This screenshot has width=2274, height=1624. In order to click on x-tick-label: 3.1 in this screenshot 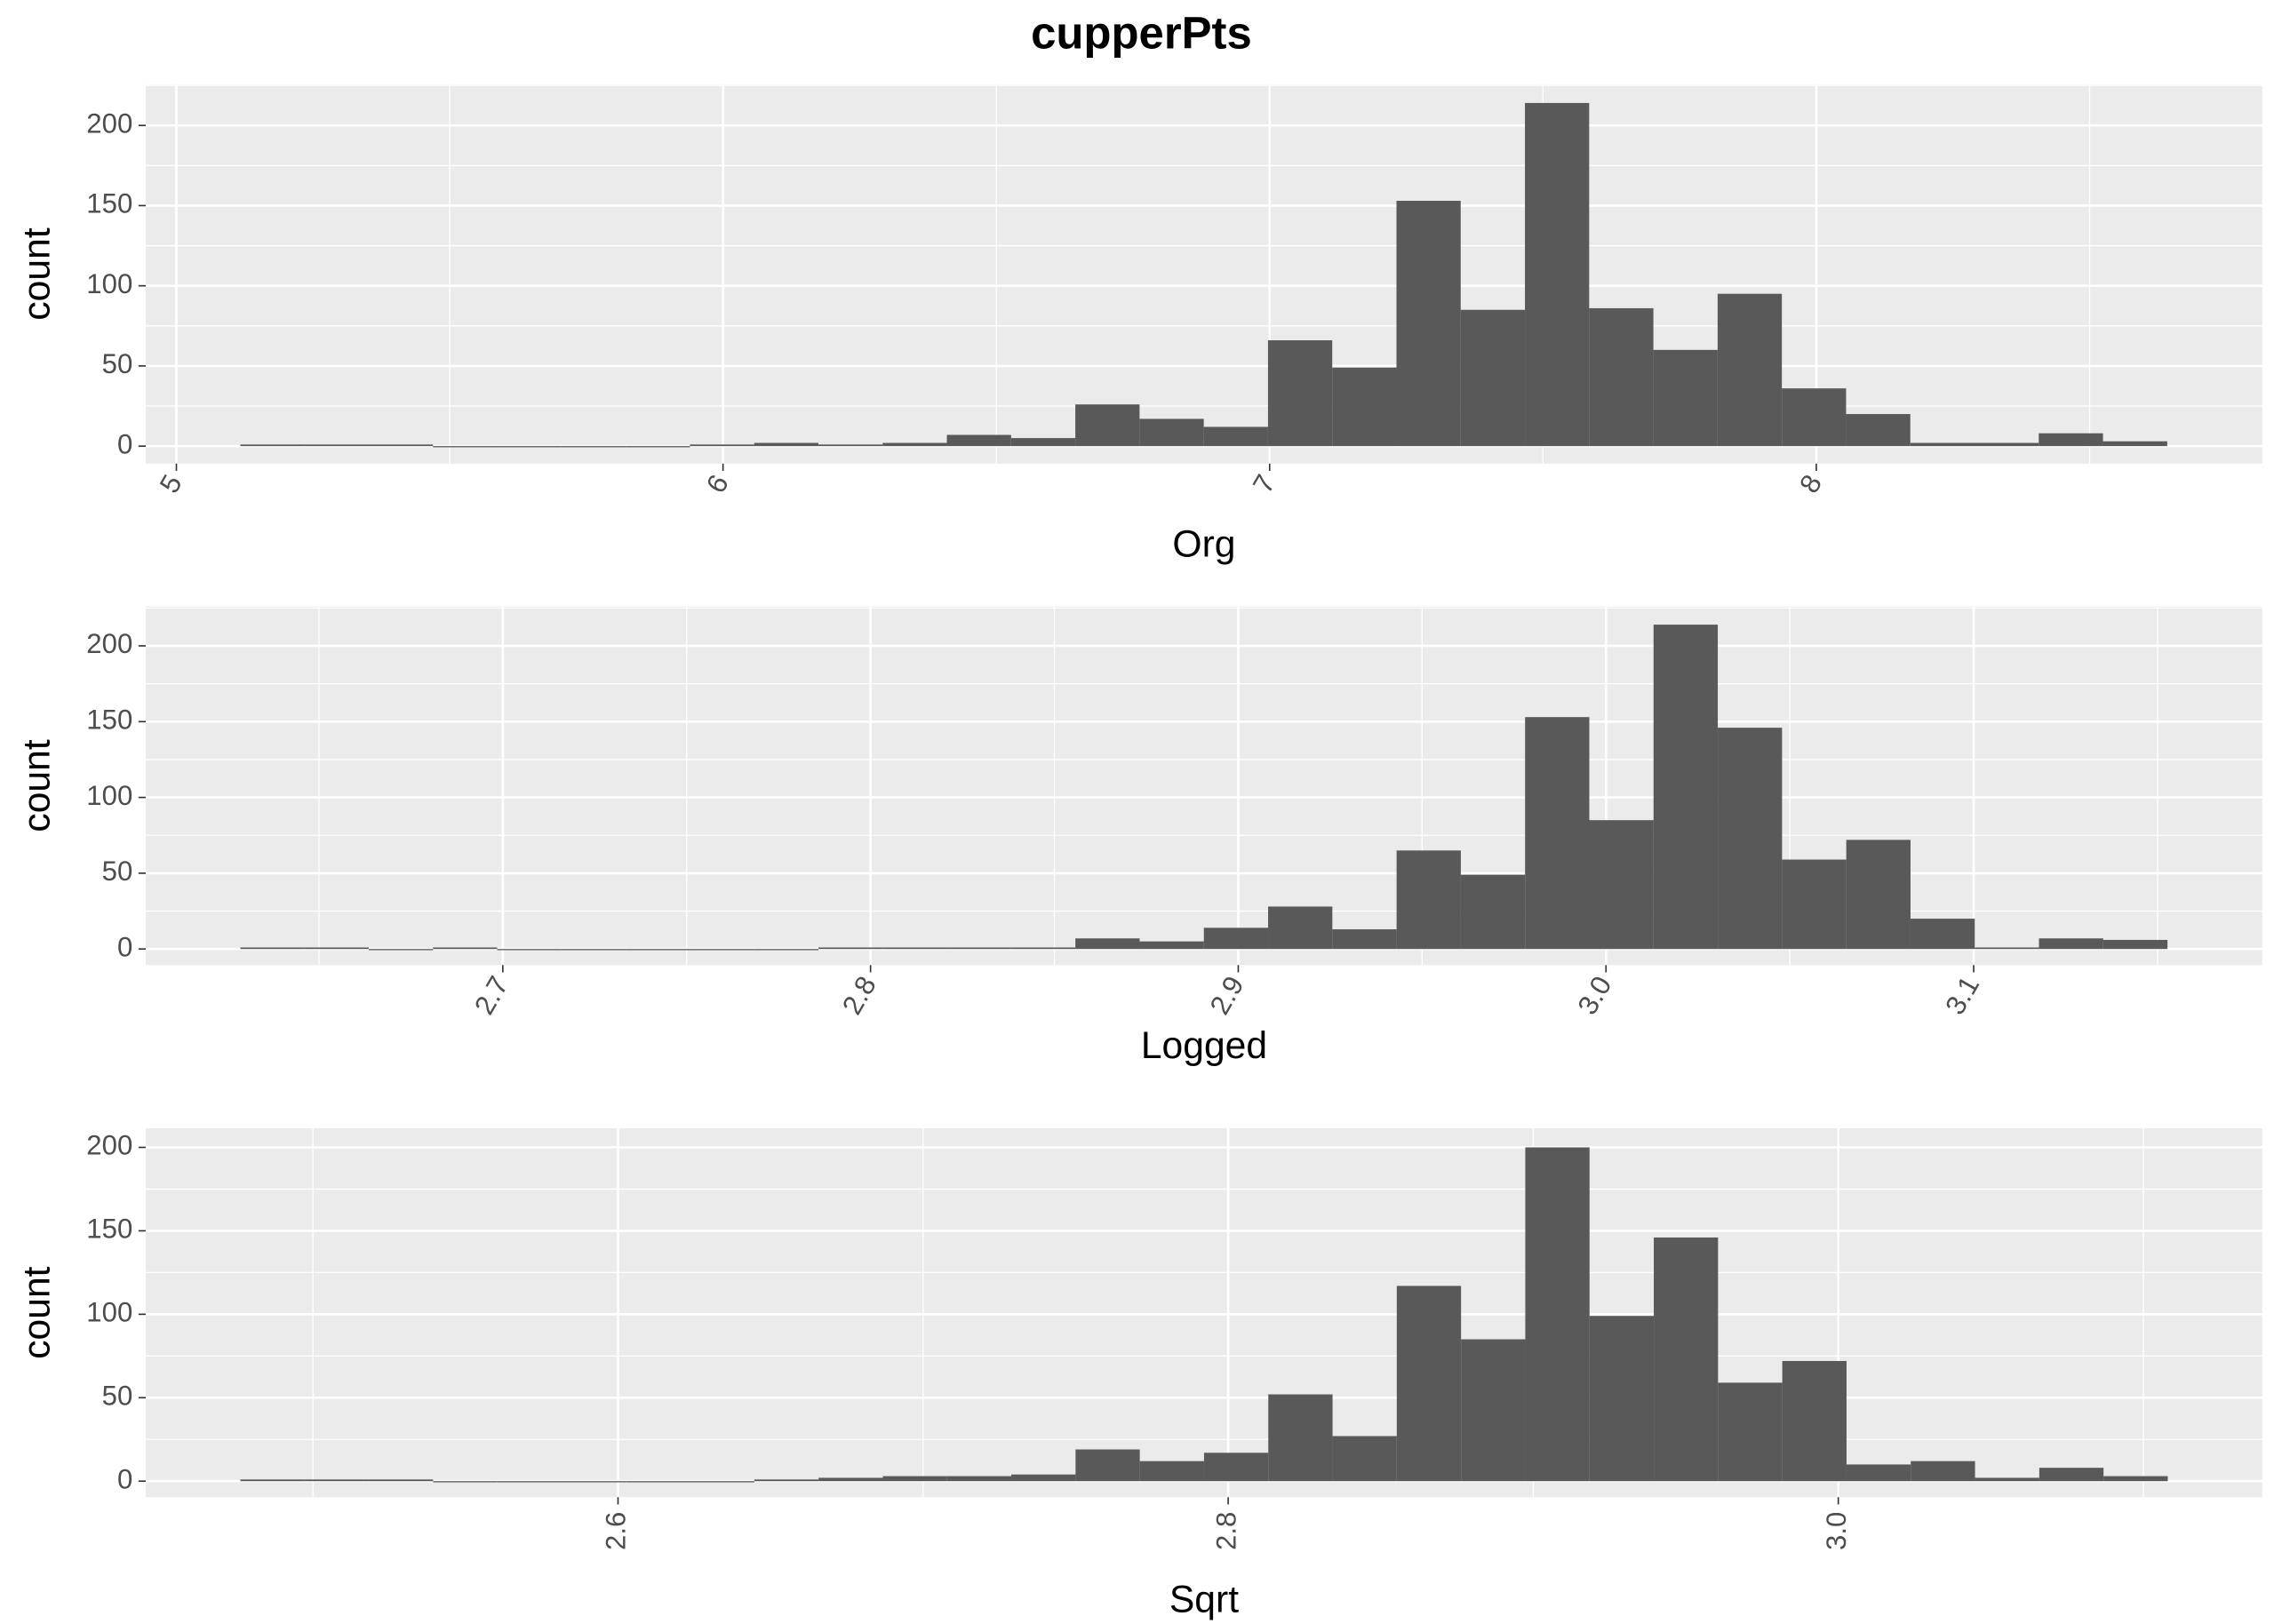, I will do `click(1962, 995)`.